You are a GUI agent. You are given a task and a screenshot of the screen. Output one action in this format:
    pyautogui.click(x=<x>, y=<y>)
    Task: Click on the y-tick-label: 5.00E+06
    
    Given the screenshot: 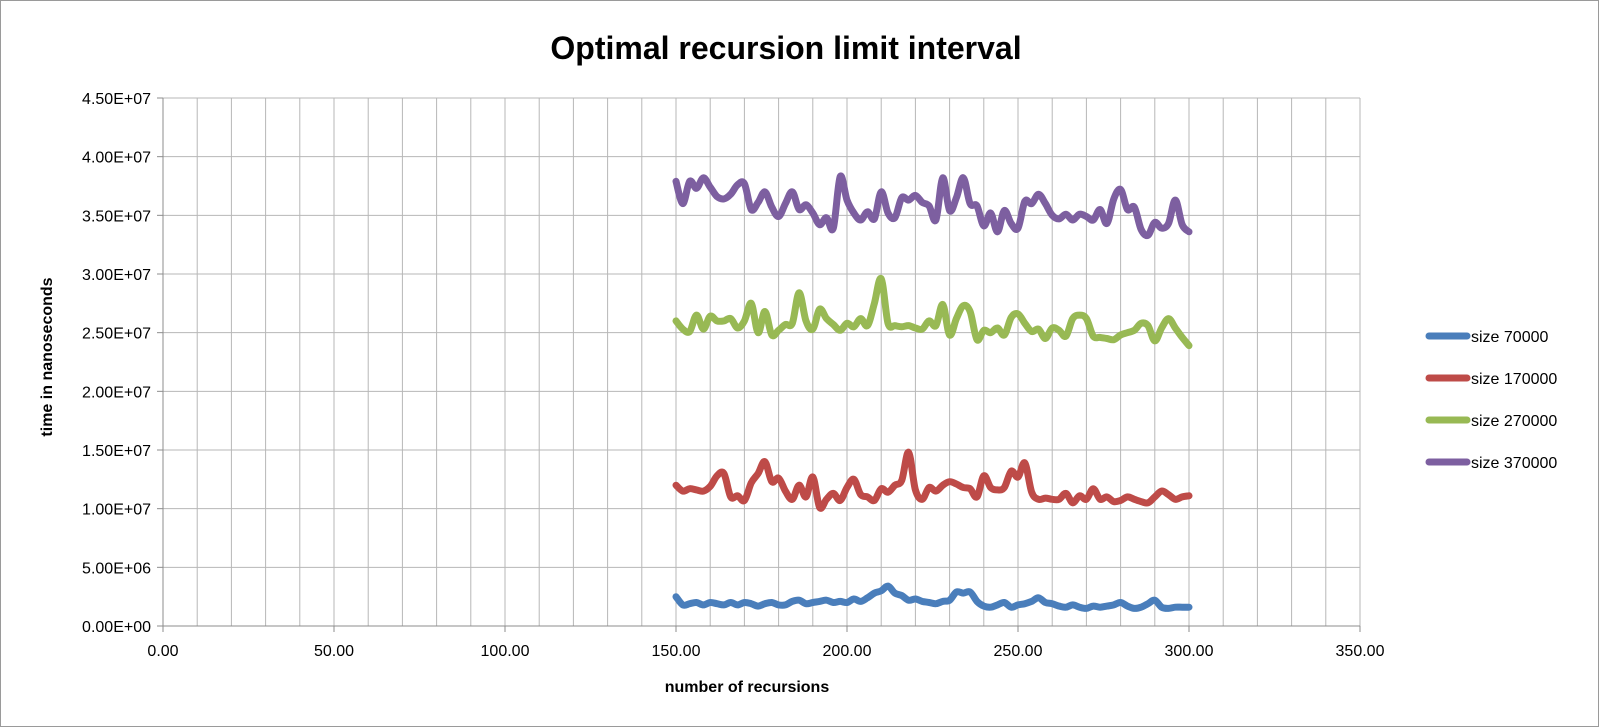 What is the action you would take?
    pyautogui.click(x=116, y=568)
    